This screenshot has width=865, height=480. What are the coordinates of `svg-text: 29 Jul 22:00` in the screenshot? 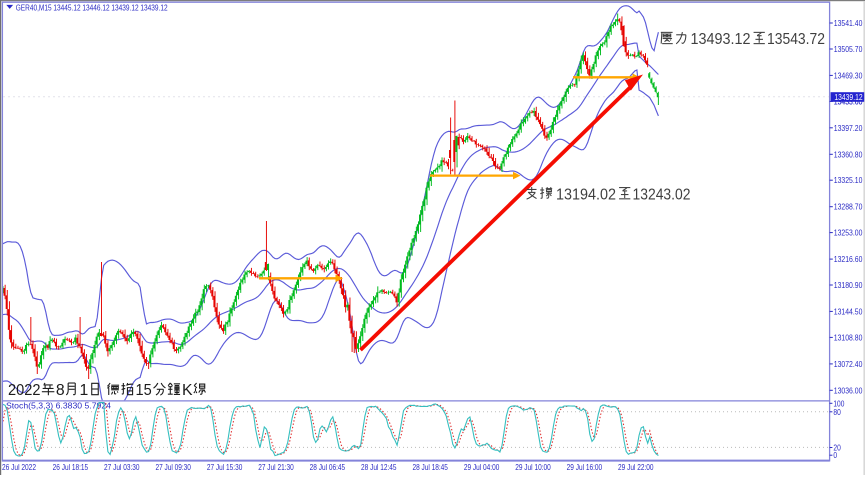 It's located at (636, 467).